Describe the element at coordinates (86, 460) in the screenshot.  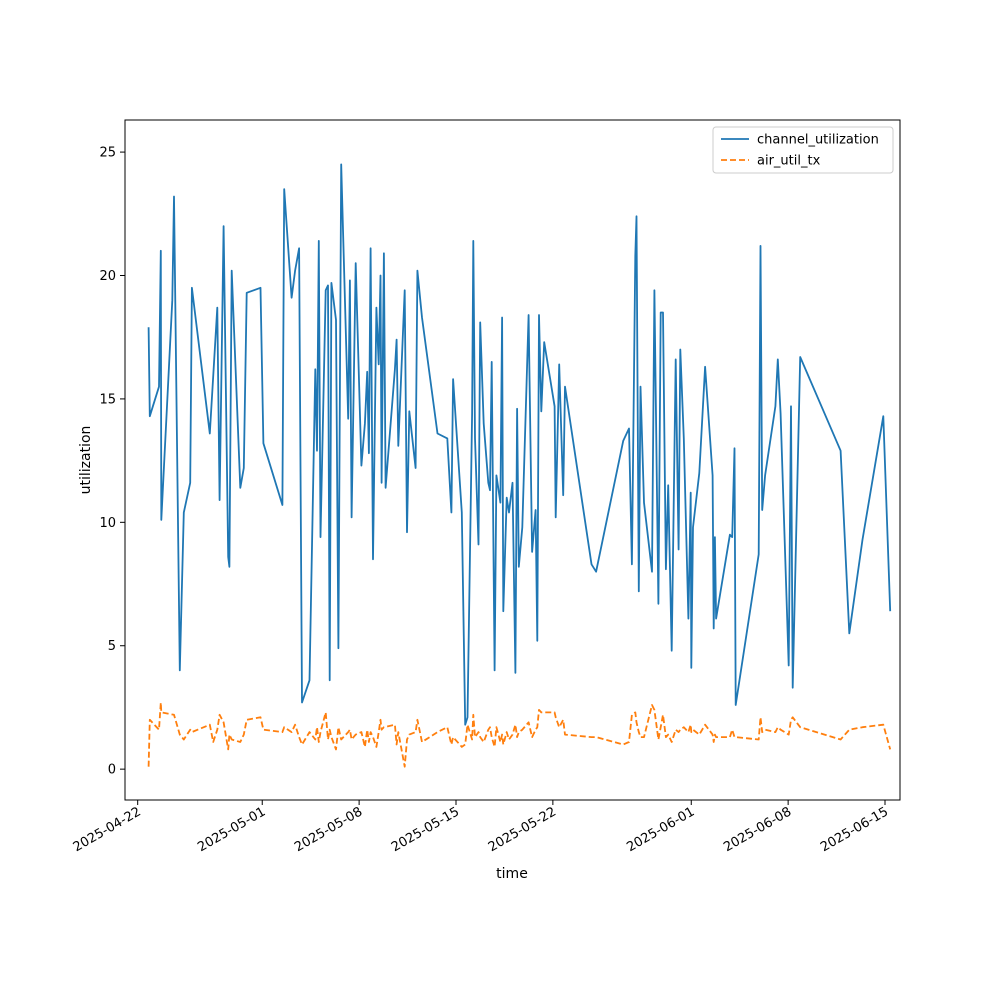
I see `y-axis-label: utilization` at that location.